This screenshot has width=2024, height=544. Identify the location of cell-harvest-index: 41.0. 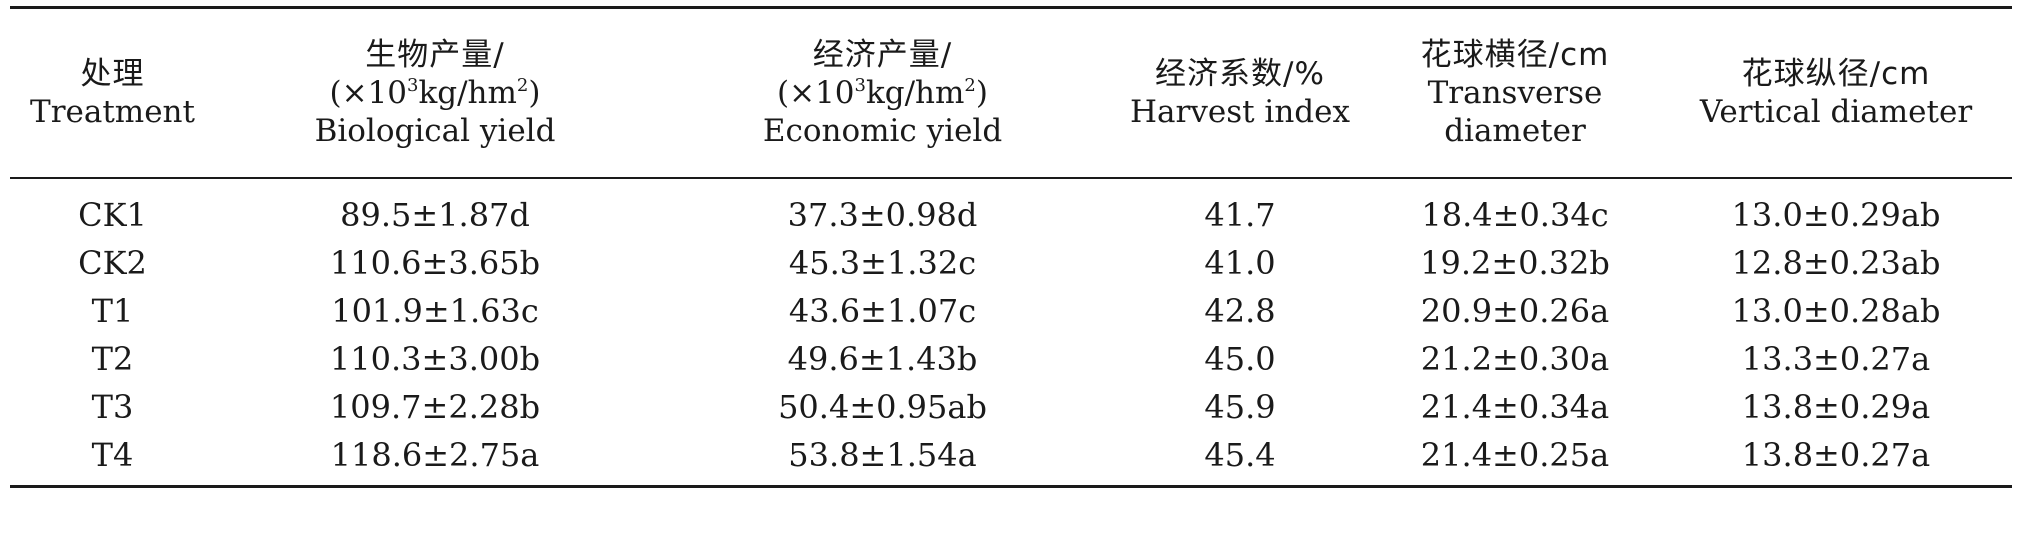
(1240, 263).